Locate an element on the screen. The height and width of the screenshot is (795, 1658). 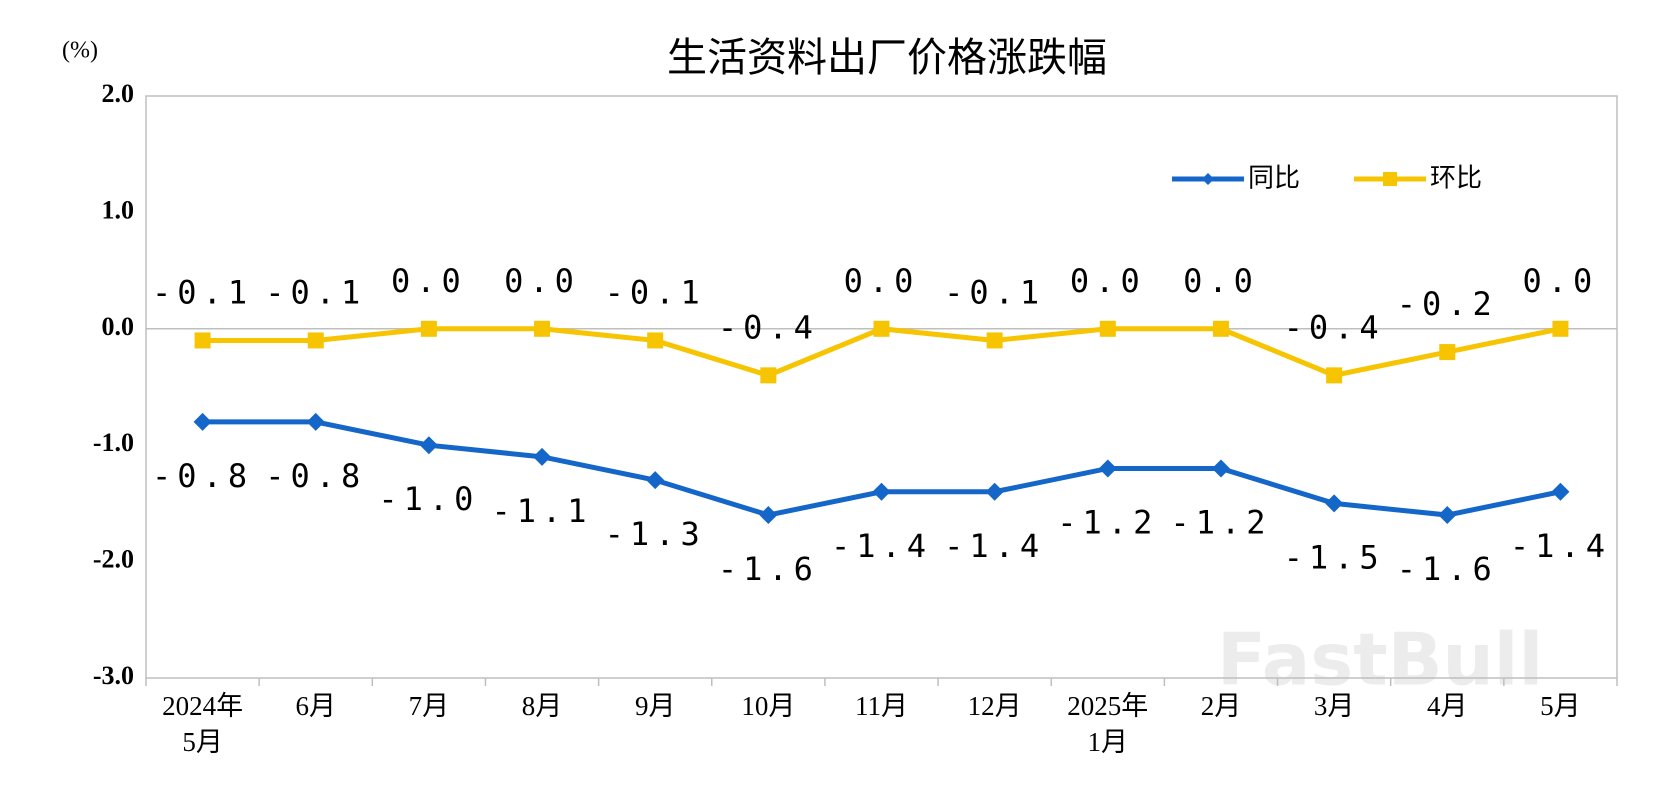
data-label: -1.1 is located at coordinates (542, 511).